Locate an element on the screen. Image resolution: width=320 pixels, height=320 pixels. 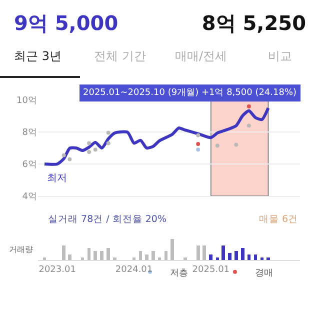
text: 최근 3년 is located at coordinates (38, 56).